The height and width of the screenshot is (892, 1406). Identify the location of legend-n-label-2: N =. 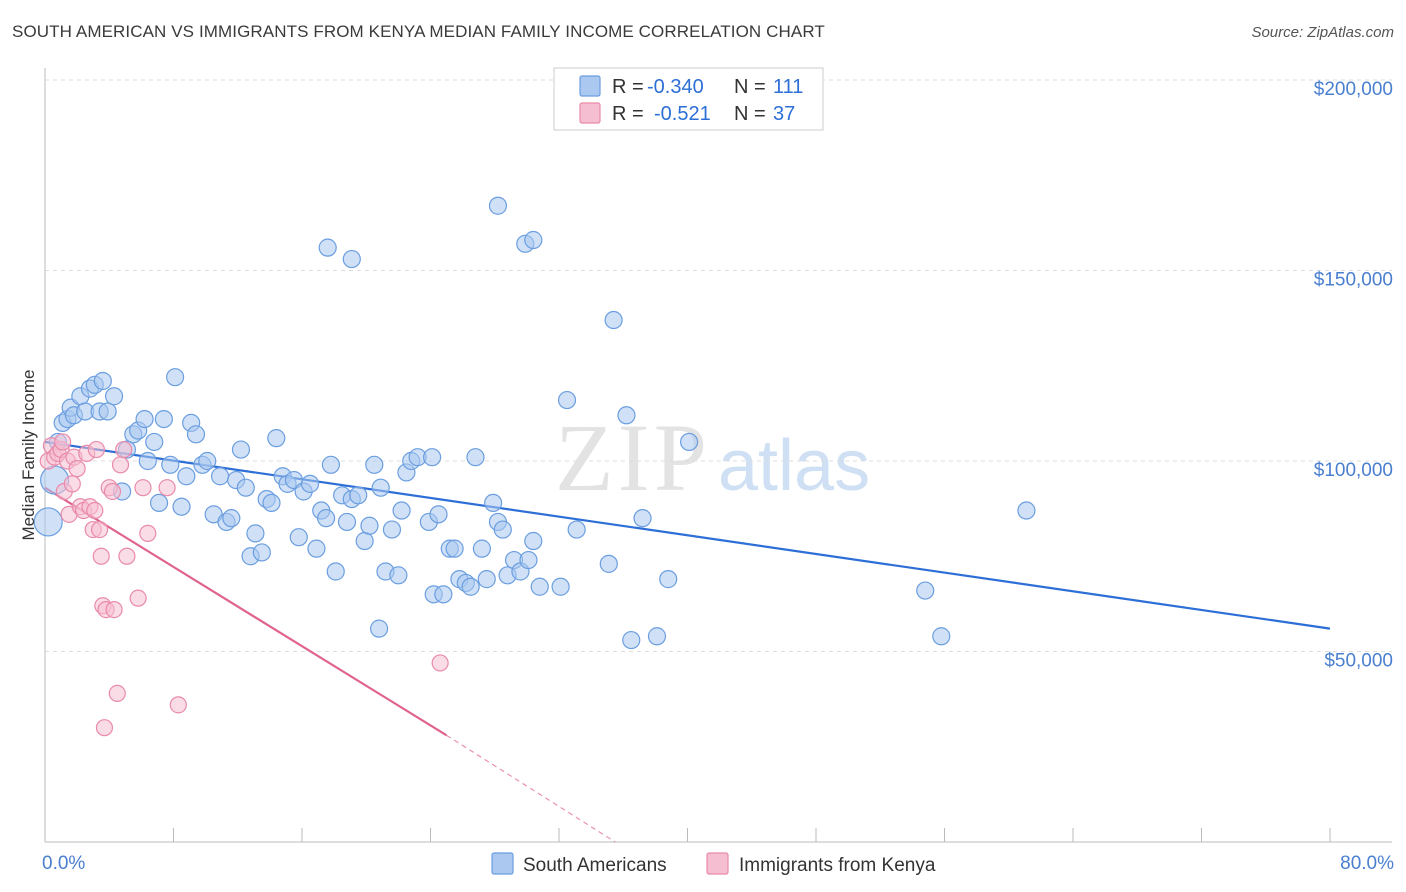
(750, 114).